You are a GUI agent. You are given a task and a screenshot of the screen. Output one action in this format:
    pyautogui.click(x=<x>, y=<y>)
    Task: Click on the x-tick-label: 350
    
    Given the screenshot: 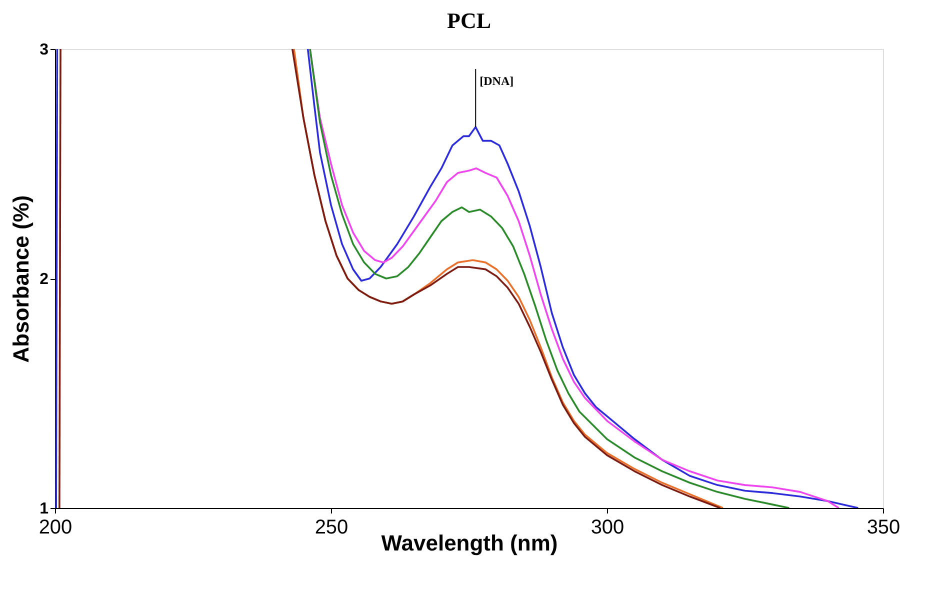 What is the action you would take?
    pyautogui.click(x=883, y=527)
    